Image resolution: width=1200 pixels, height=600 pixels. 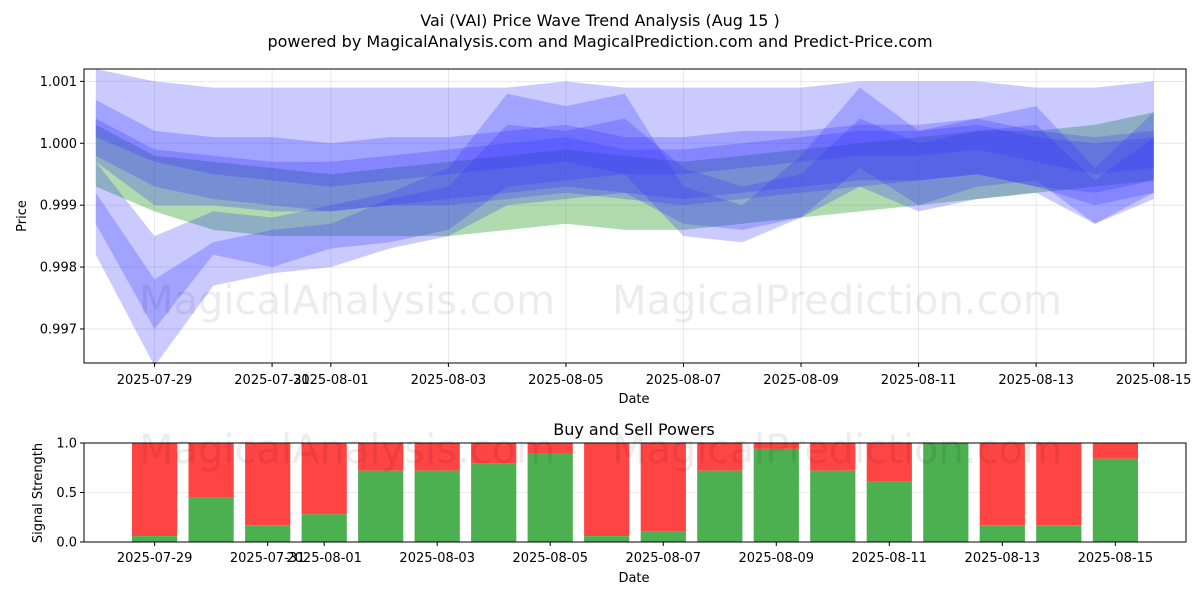 What do you see at coordinates (1116, 558) in the screenshot?
I see `signal-x-tick-label: 2025-08-15` at bounding box center [1116, 558].